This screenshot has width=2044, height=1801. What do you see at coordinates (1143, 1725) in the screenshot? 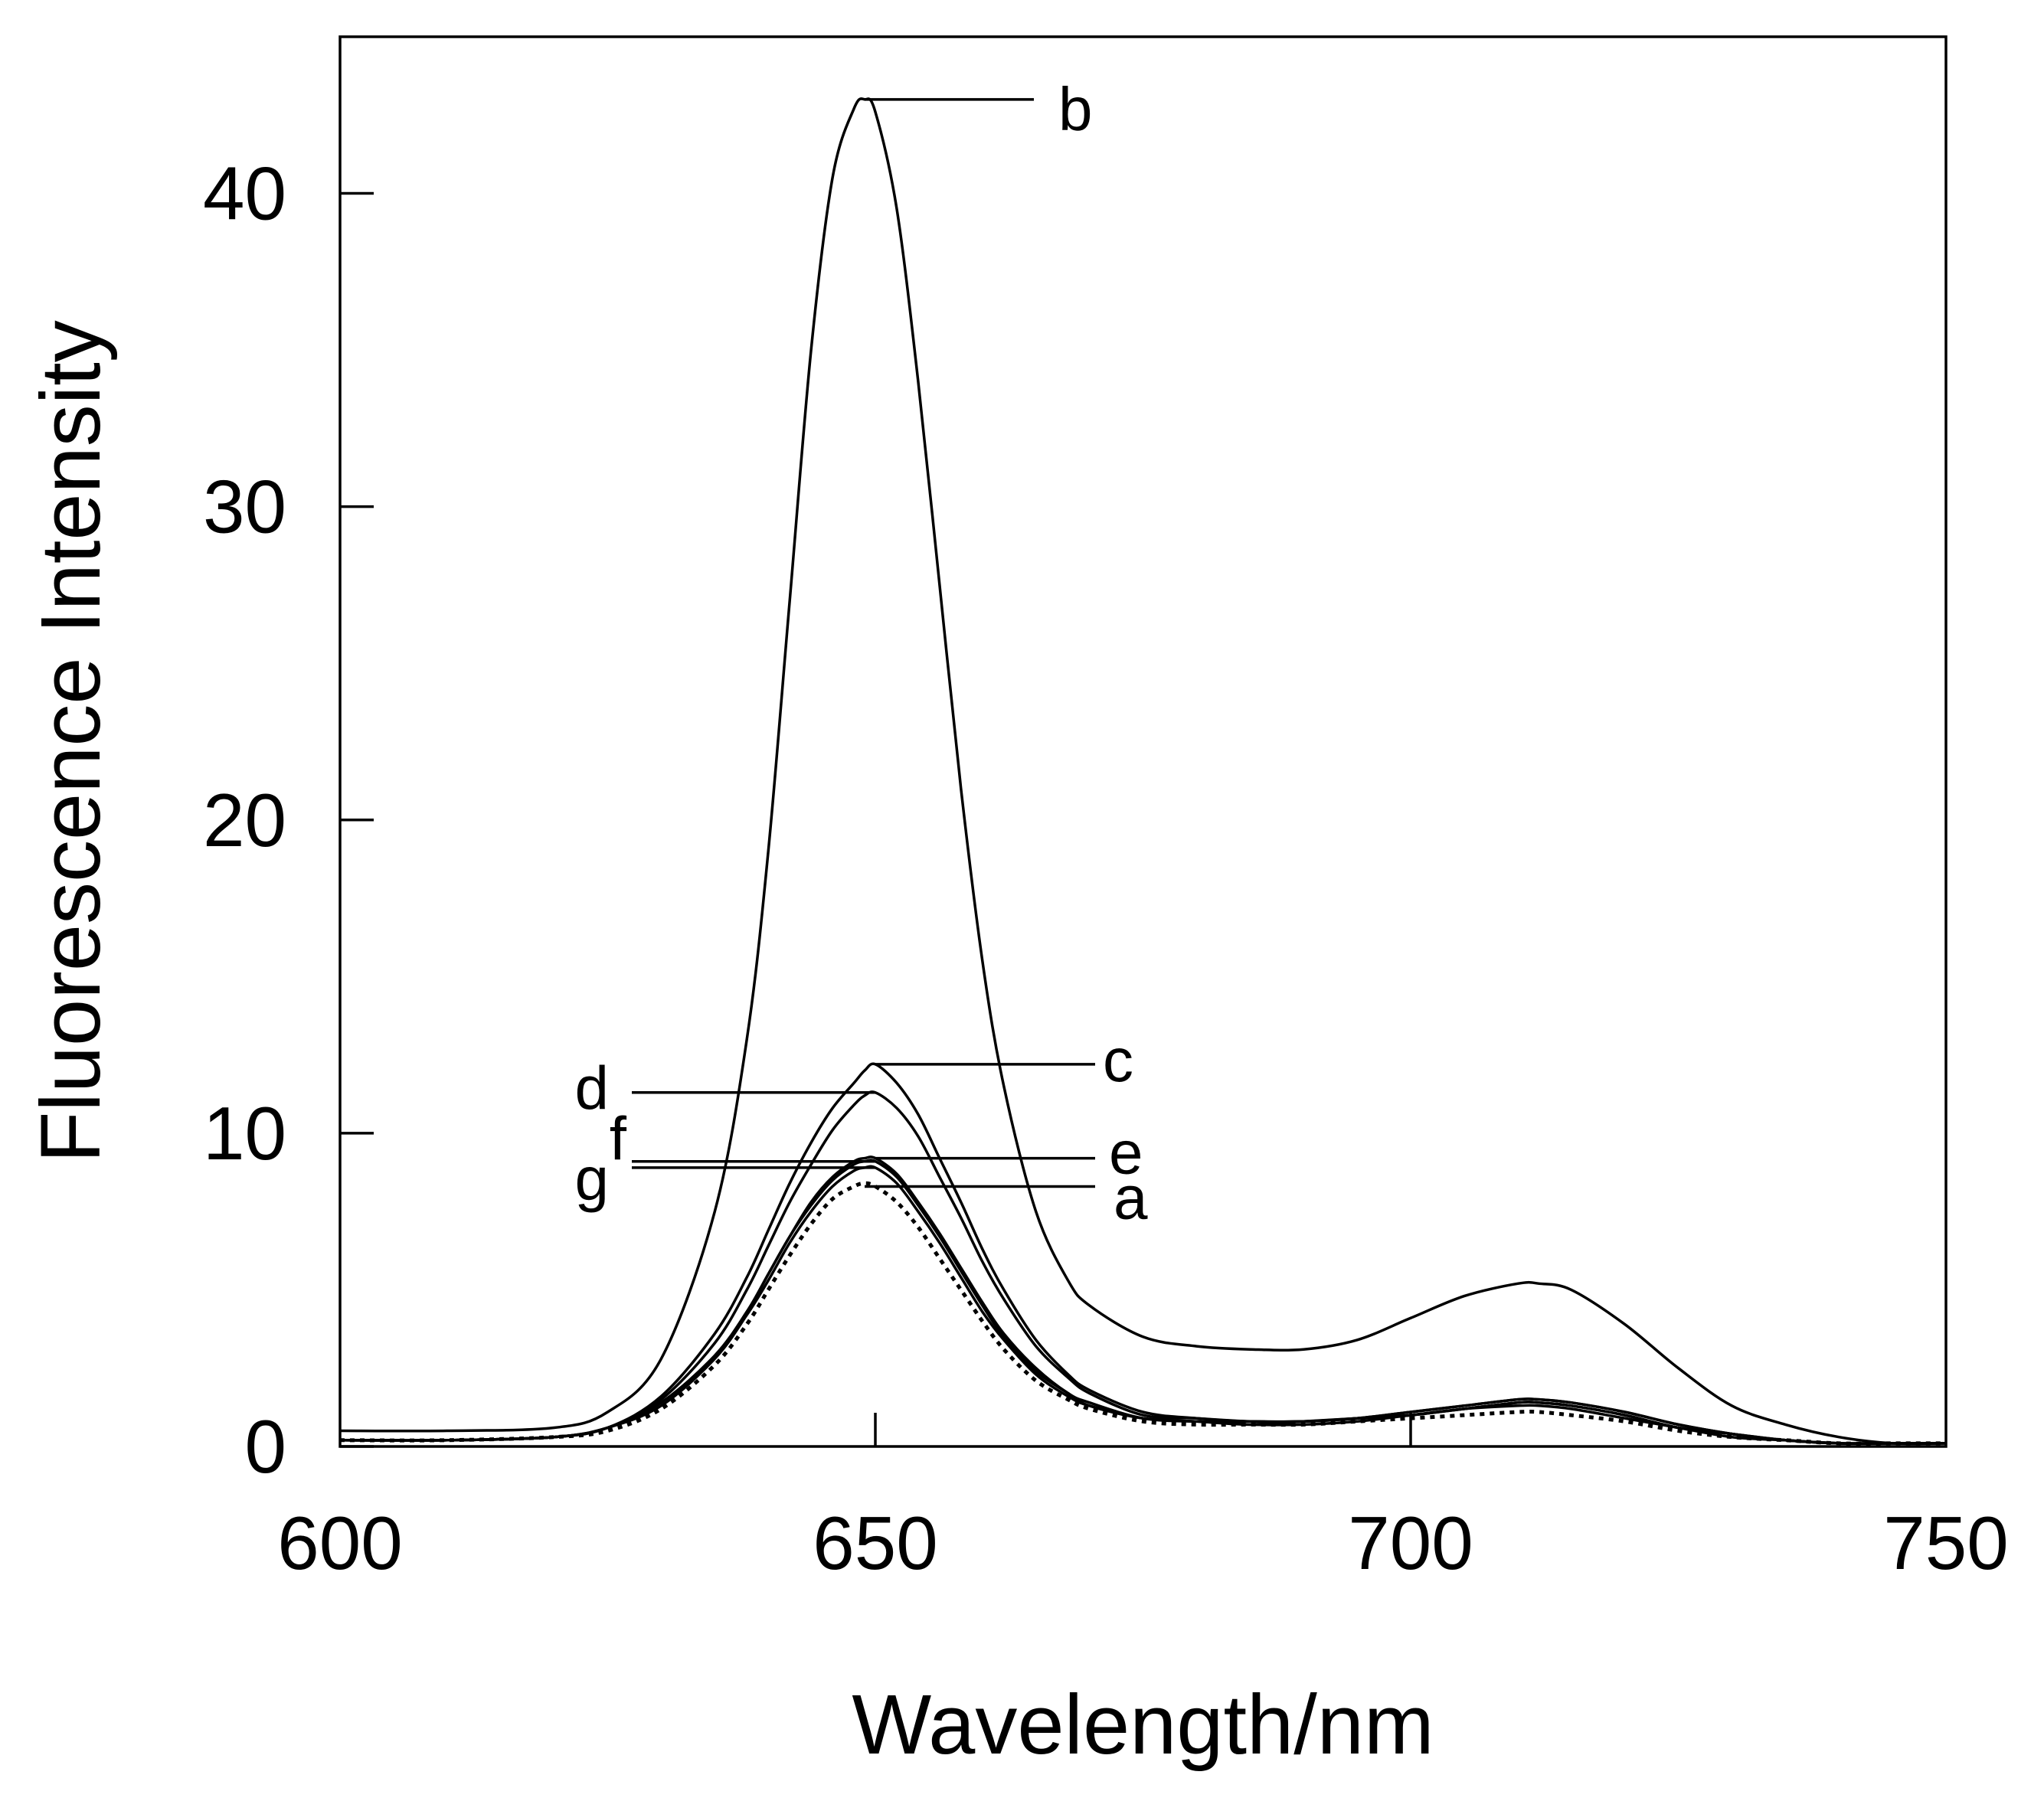
I see `x-axis-title: Wavelength/nm` at bounding box center [1143, 1725].